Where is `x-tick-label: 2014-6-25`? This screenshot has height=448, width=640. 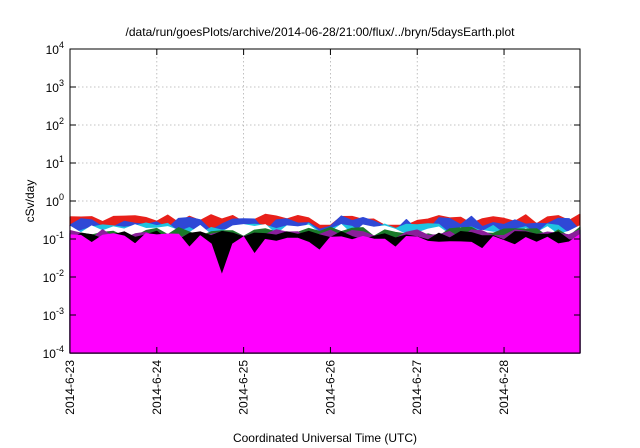
x-tick-label: 2014-6-25 is located at coordinates (244, 387).